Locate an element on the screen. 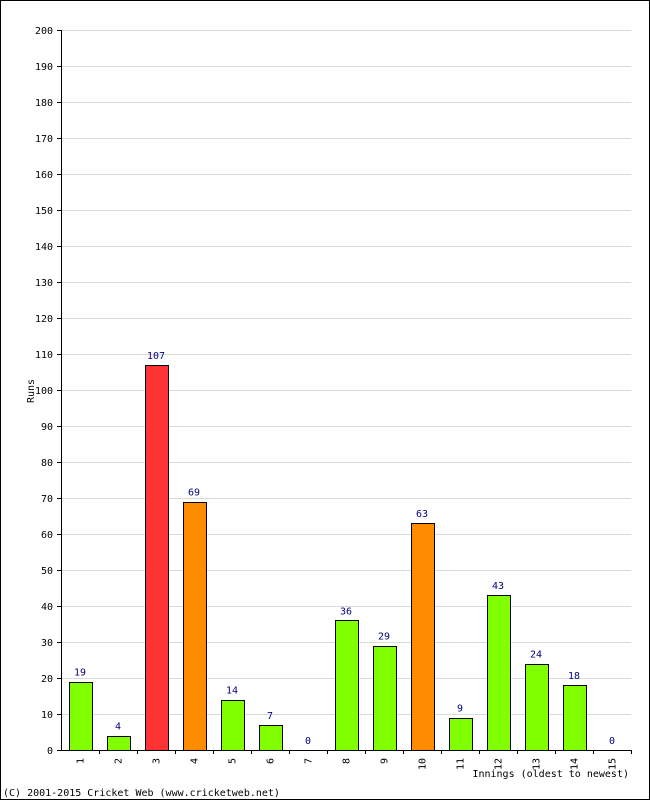 Image resolution: width=650 pixels, height=800 pixels. y-tick-label: 70 is located at coordinates (47, 499).